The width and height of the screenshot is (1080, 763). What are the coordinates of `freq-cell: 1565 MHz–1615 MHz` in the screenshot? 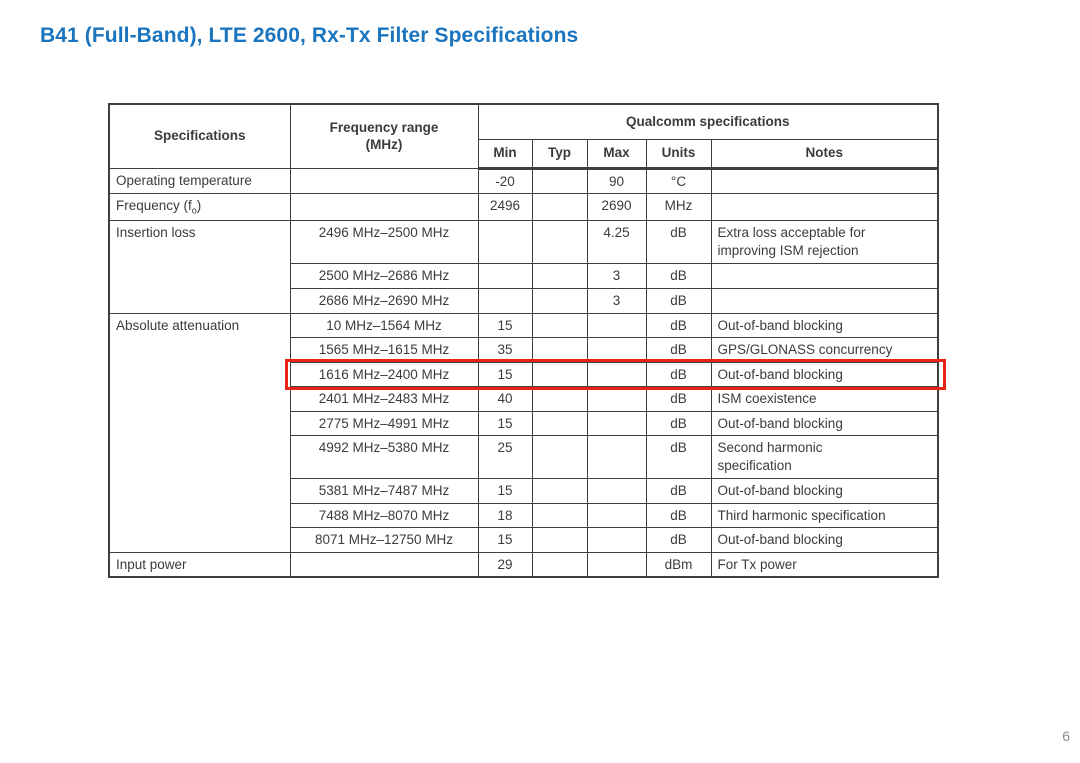 It's located at (384, 350).